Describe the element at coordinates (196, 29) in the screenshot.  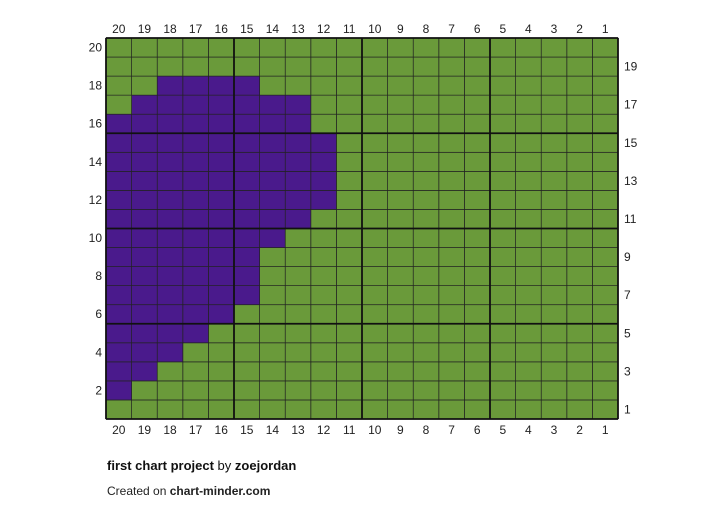
I see `column-number-top: 17` at that location.